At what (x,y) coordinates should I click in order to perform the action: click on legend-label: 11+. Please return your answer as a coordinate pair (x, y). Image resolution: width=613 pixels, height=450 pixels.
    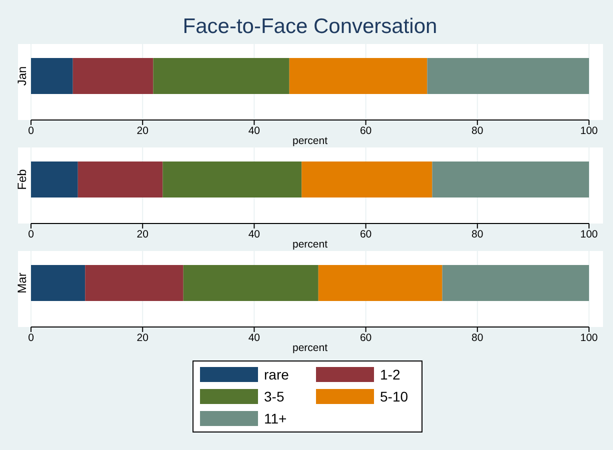
    Looking at the image, I should click on (275, 418).